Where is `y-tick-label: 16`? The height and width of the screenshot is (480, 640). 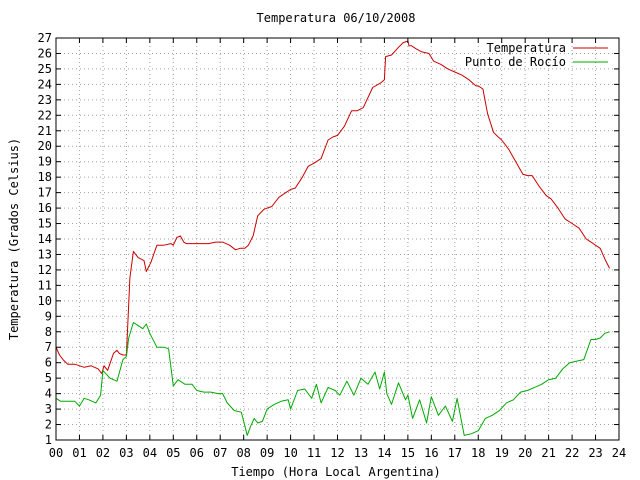 y-tick-label: 16 is located at coordinates (45, 208).